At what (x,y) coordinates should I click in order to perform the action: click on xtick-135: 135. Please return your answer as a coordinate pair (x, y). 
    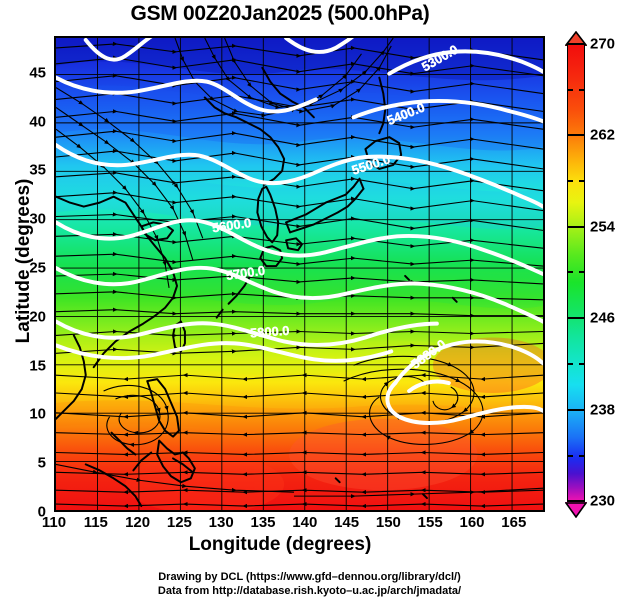
    Looking at the image, I should click on (263, 522).